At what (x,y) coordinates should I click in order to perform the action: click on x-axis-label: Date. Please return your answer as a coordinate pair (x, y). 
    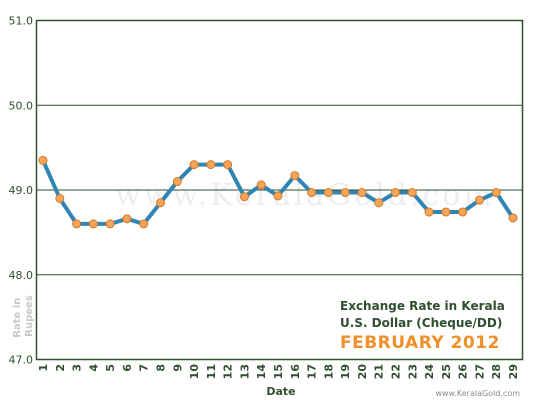
    Looking at the image, I should click on (280, 391).